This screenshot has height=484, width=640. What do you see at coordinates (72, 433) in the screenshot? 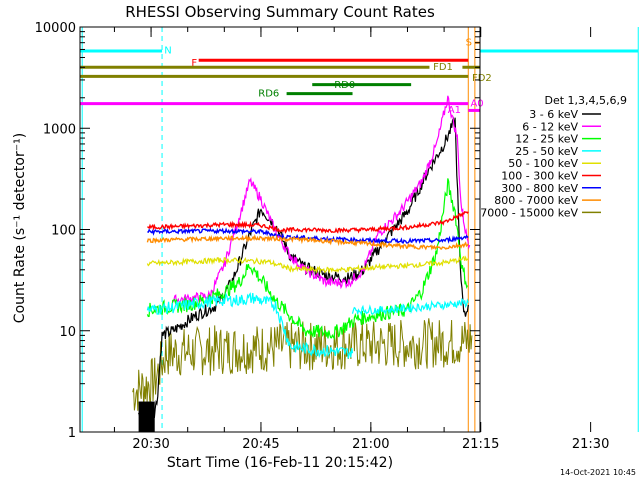
I see `y-tick-label: 1` at bounding box center [72, 433].